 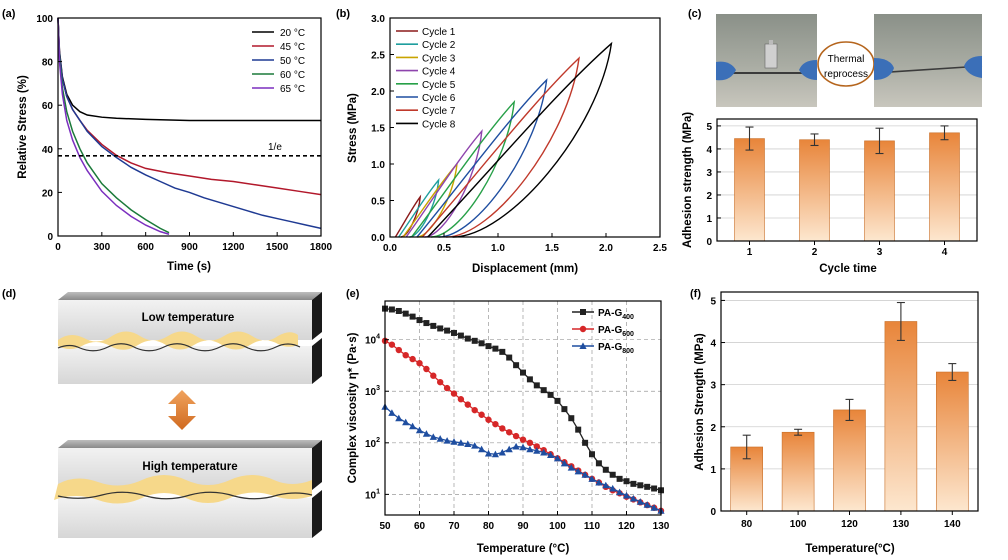 What do you see at coordinates (713, 512) in the screenshot?
I see `y-tick-label-f: 0` at bounding box center [713, 512].